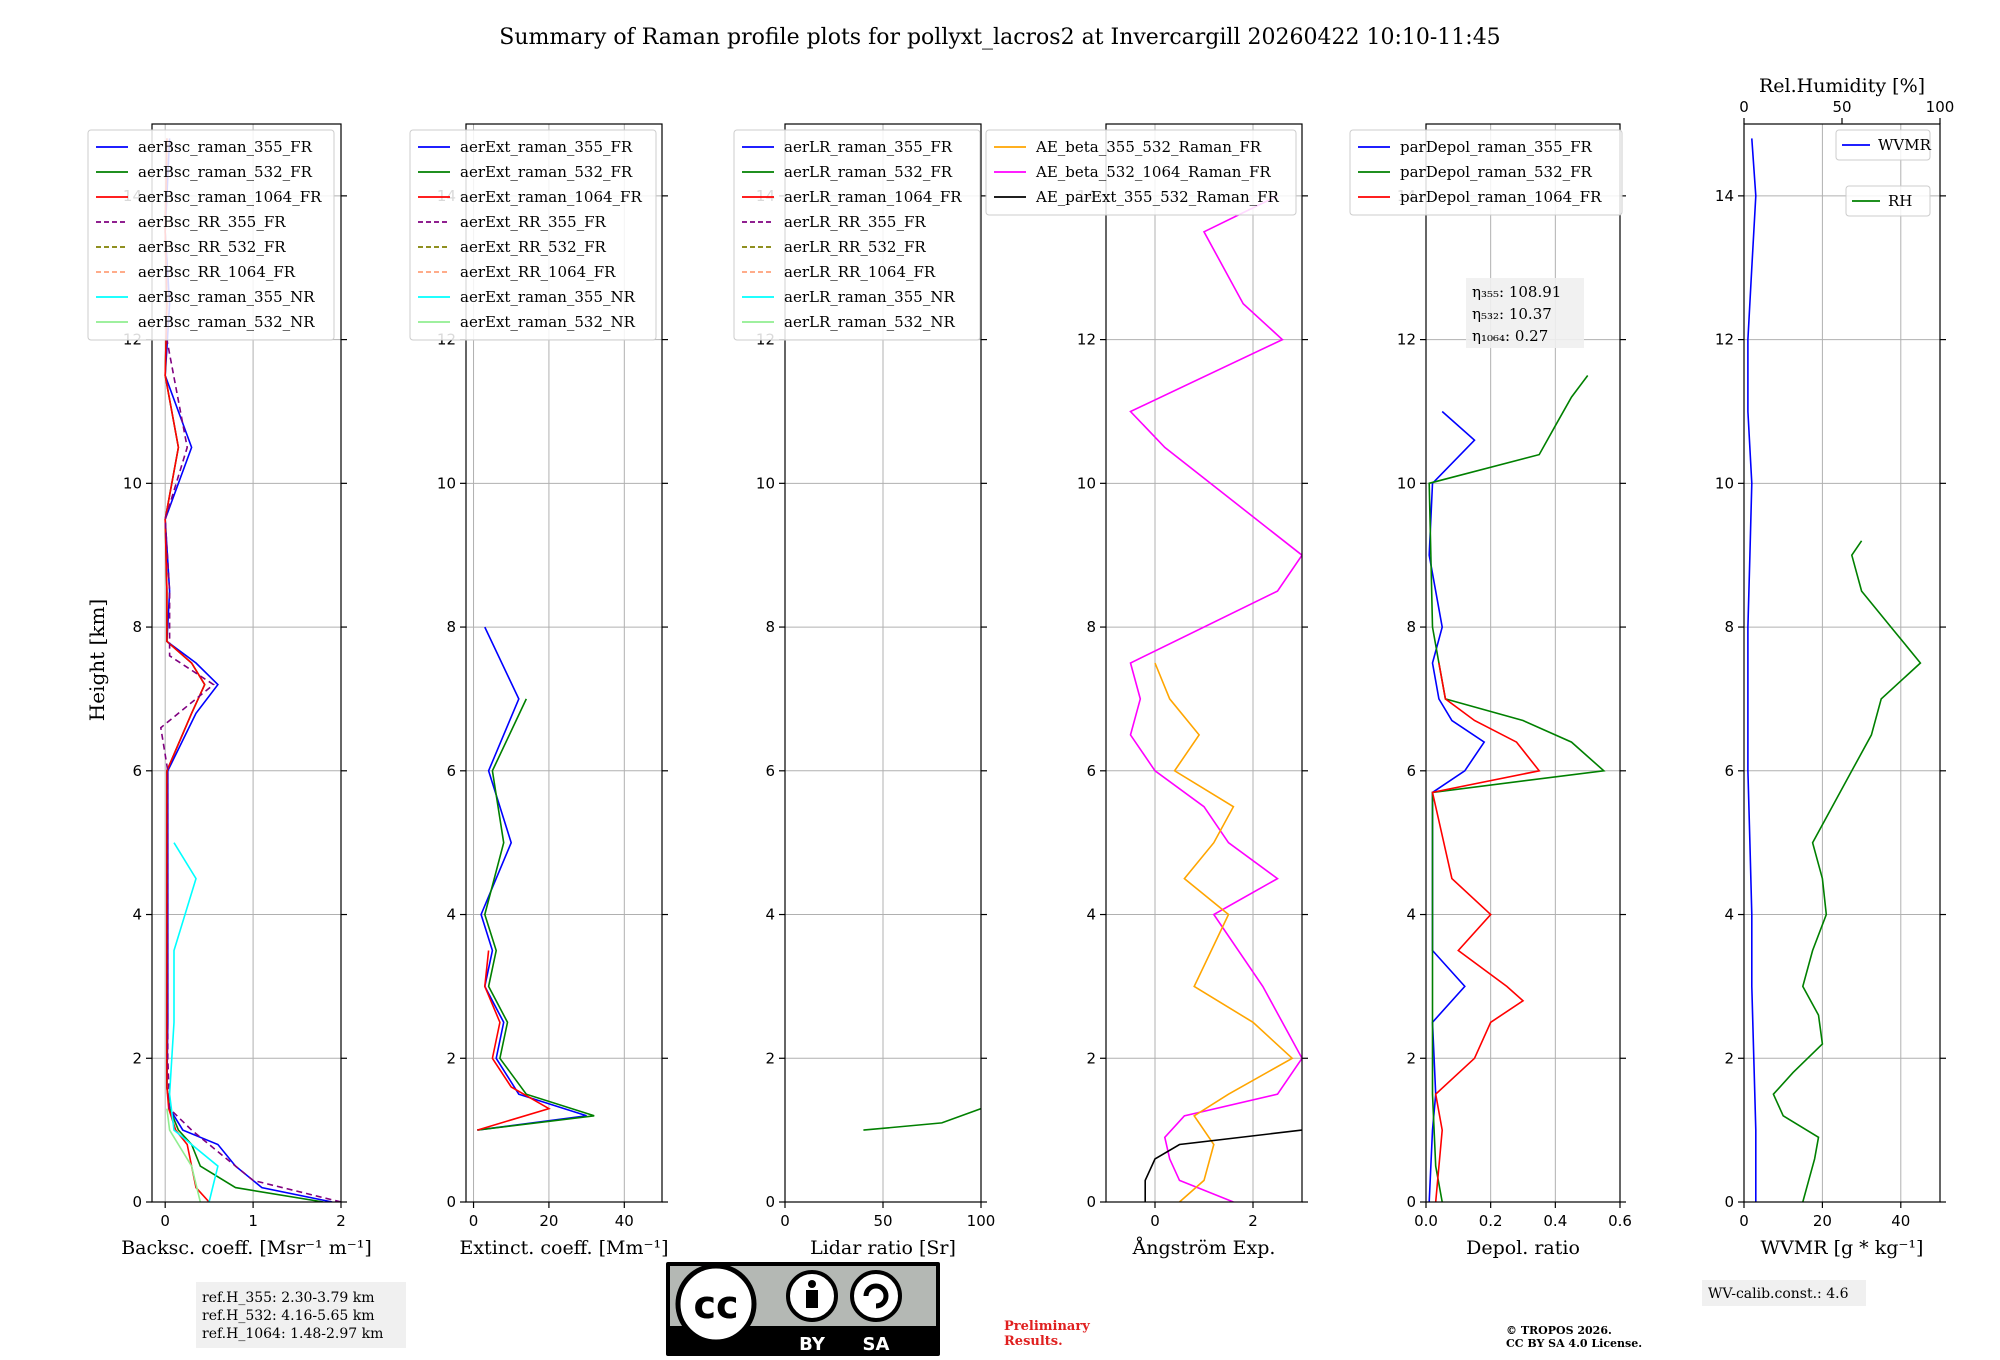  Describe the element at coordinates (217, 272) in the screenshot. I see `legend-entry-aerbsc-rr-1064-fr: aerBsc_RR_1064_FR` at that location.